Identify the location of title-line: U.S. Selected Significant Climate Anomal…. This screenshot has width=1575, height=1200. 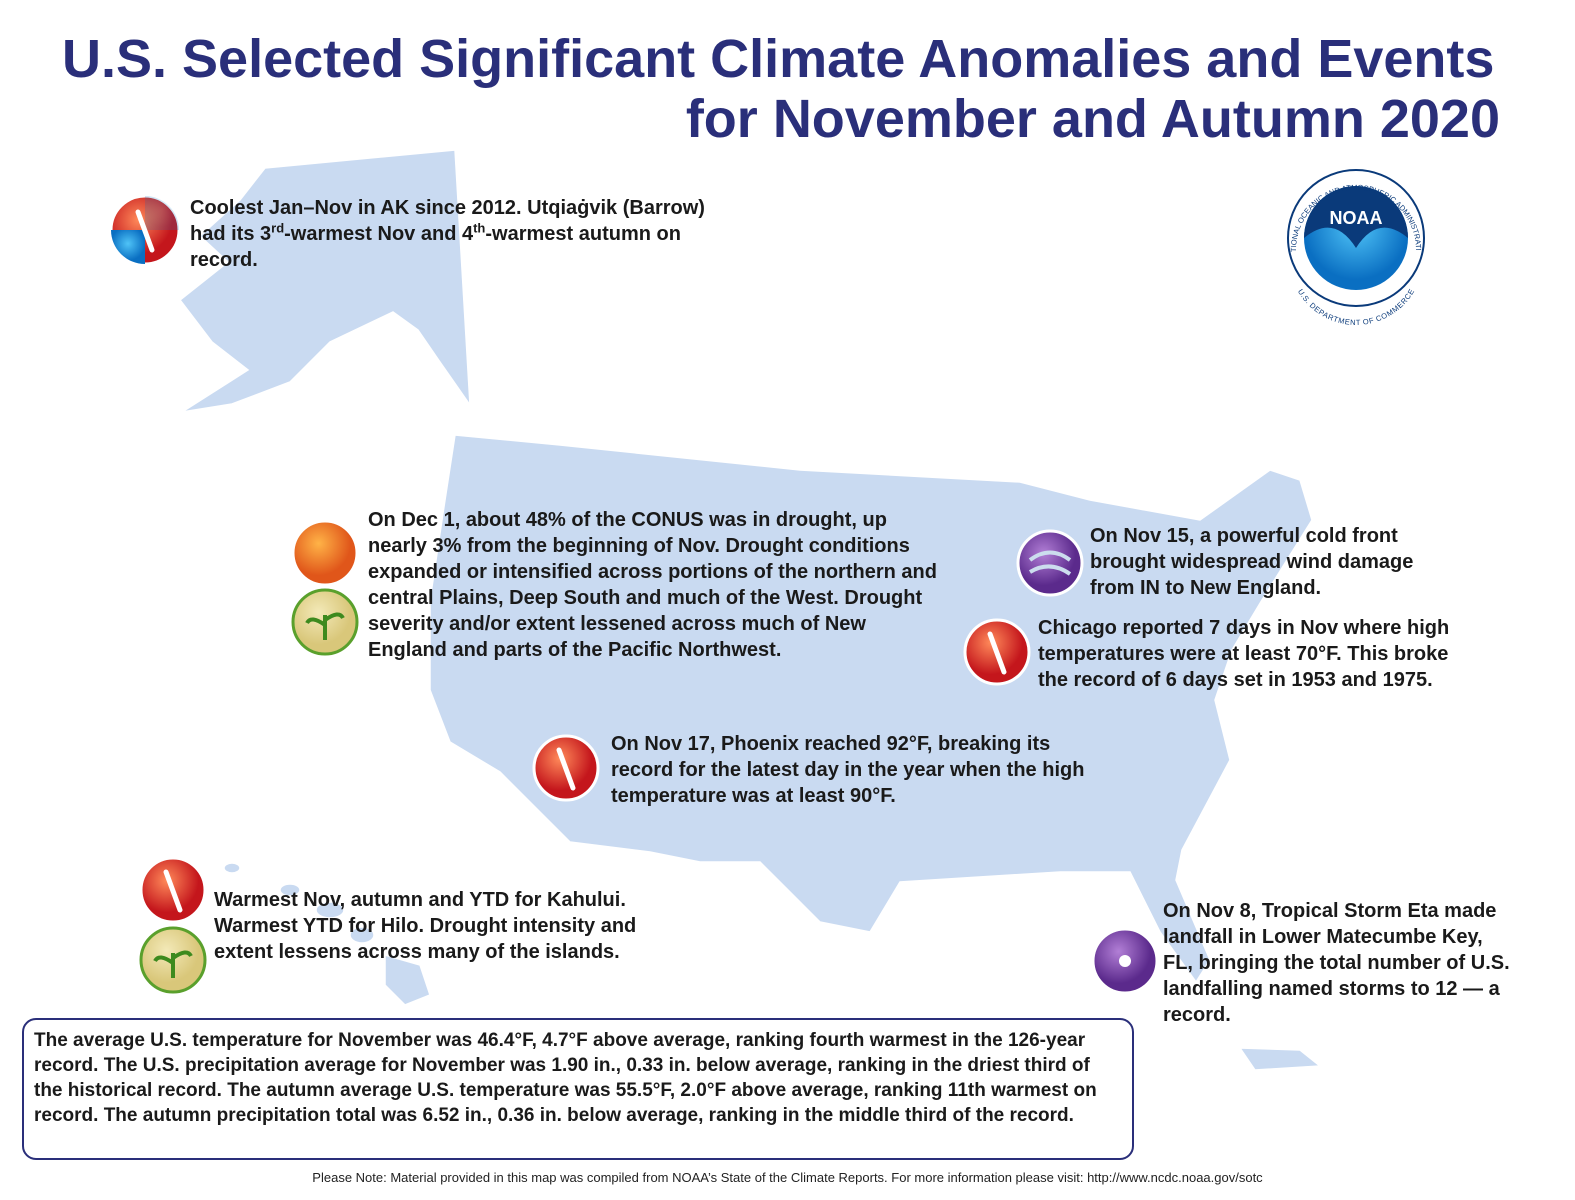
(778, 59).